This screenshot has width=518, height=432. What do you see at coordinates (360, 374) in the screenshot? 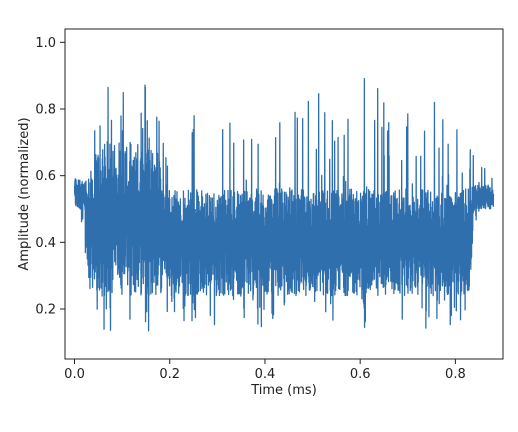
I see `x-tick-label: 0.6` at bounding box center [360, 374].